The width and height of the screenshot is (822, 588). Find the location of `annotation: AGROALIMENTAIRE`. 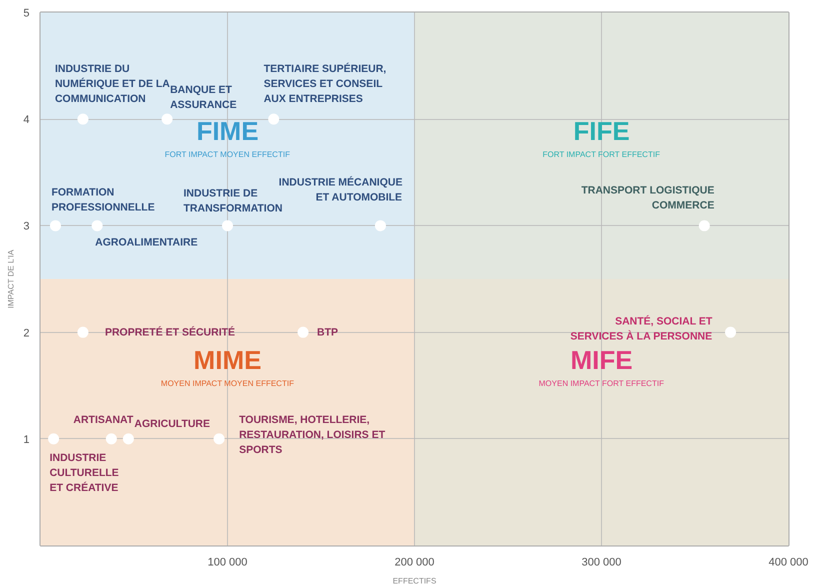

annotation: AGROALIMENTAIRE is located at coordinates (146, 242).